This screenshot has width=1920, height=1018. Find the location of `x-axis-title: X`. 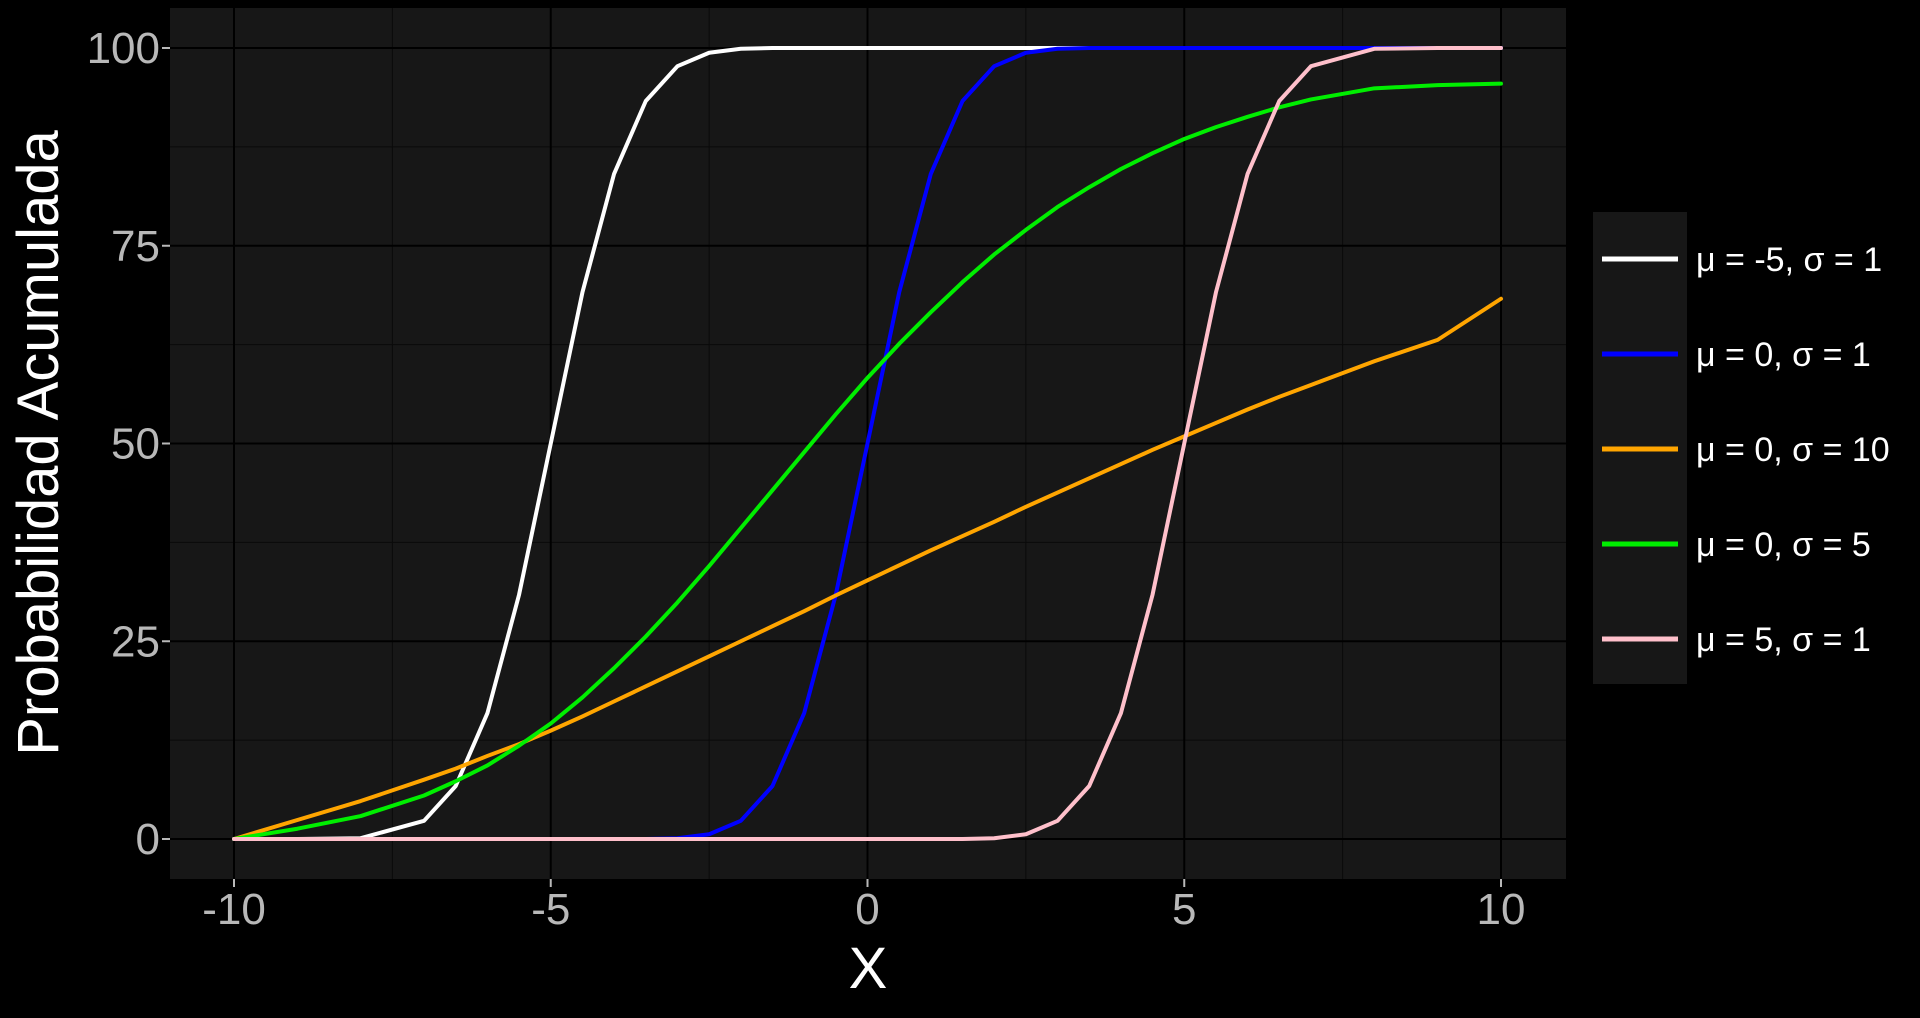

x-axis-title: X is located at coordinates (868, 968).